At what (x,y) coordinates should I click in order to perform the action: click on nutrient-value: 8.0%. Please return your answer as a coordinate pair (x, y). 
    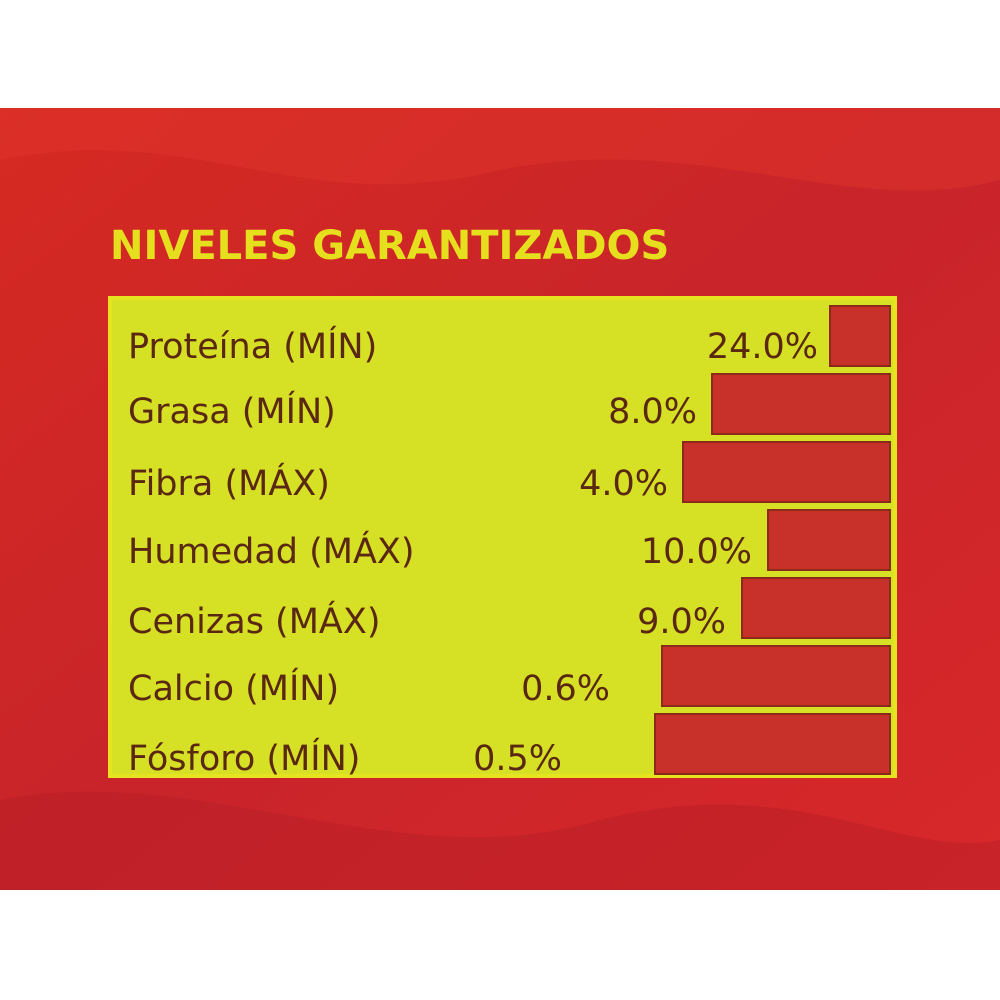
    Looking at the image, I should click on (652, 412).